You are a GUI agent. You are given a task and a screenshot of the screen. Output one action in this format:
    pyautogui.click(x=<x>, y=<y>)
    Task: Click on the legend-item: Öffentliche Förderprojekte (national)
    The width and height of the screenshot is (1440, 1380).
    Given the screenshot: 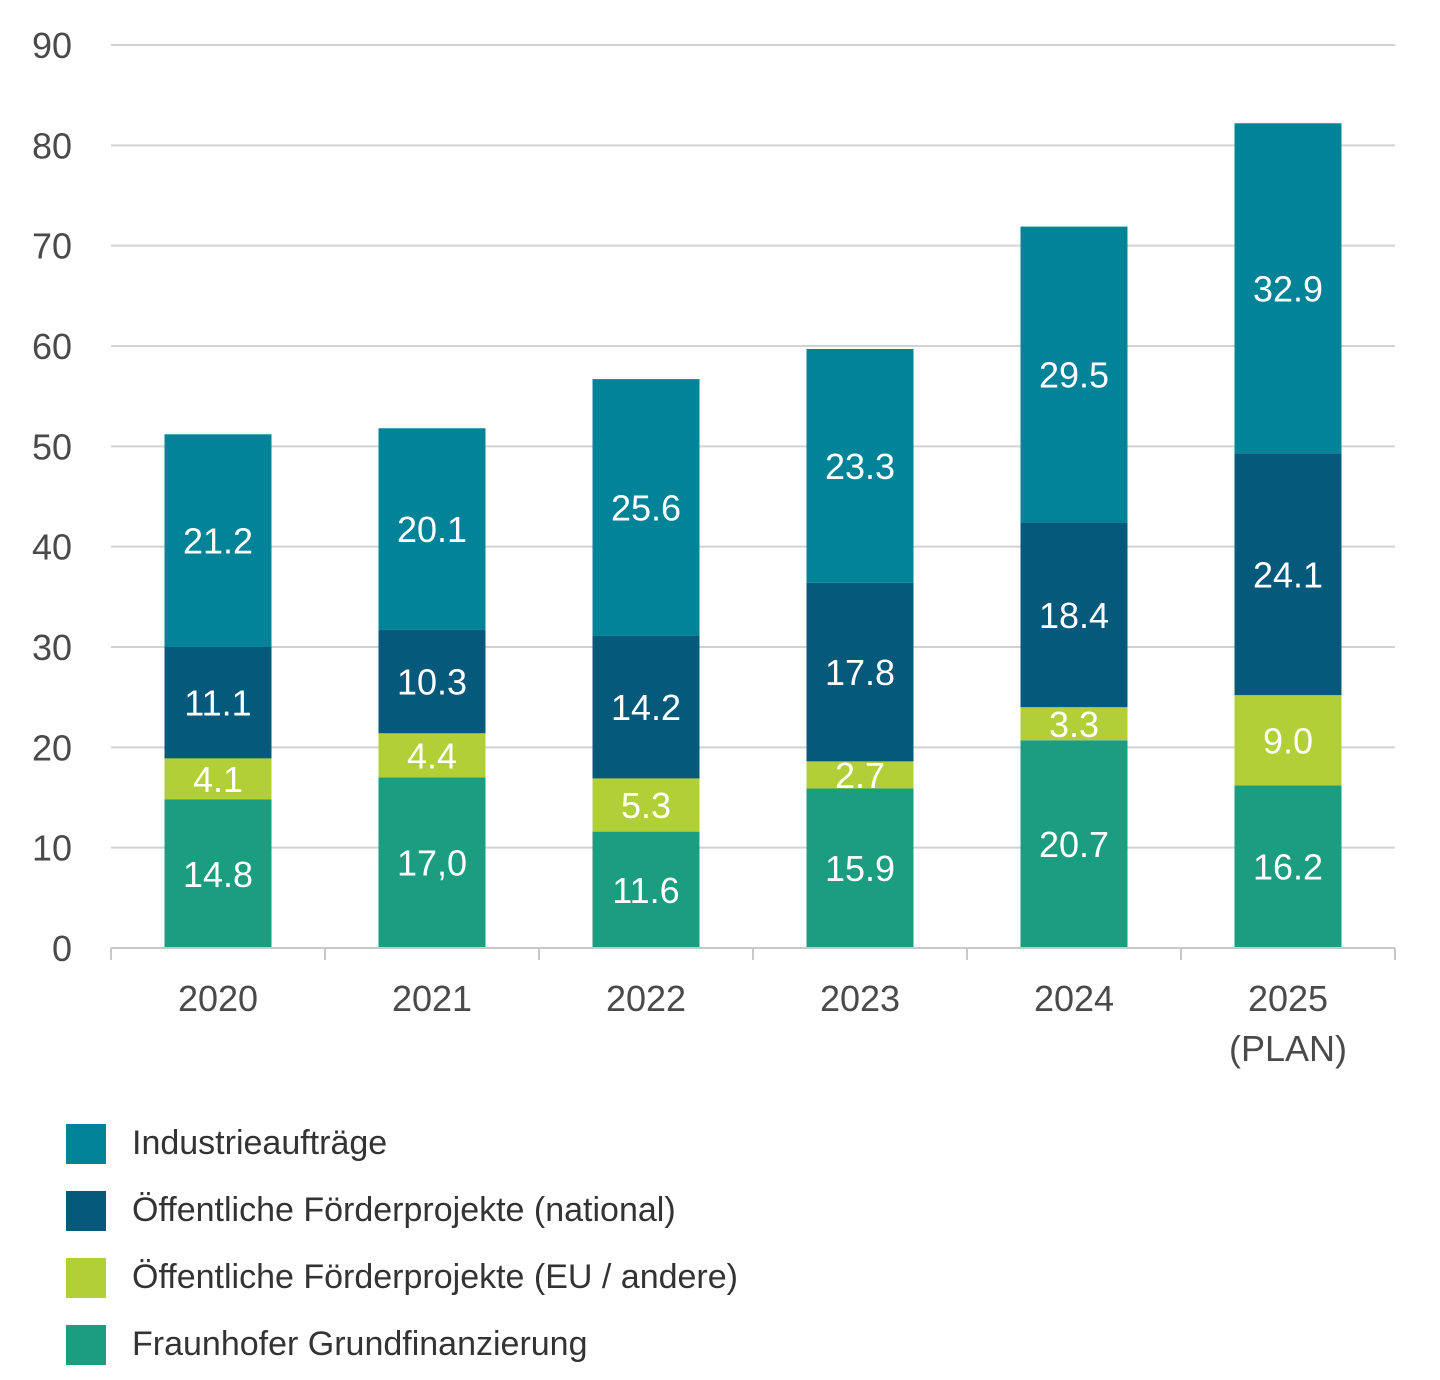 What is the action you would take?
    pyautogui.click(x=402, y=1210)
    